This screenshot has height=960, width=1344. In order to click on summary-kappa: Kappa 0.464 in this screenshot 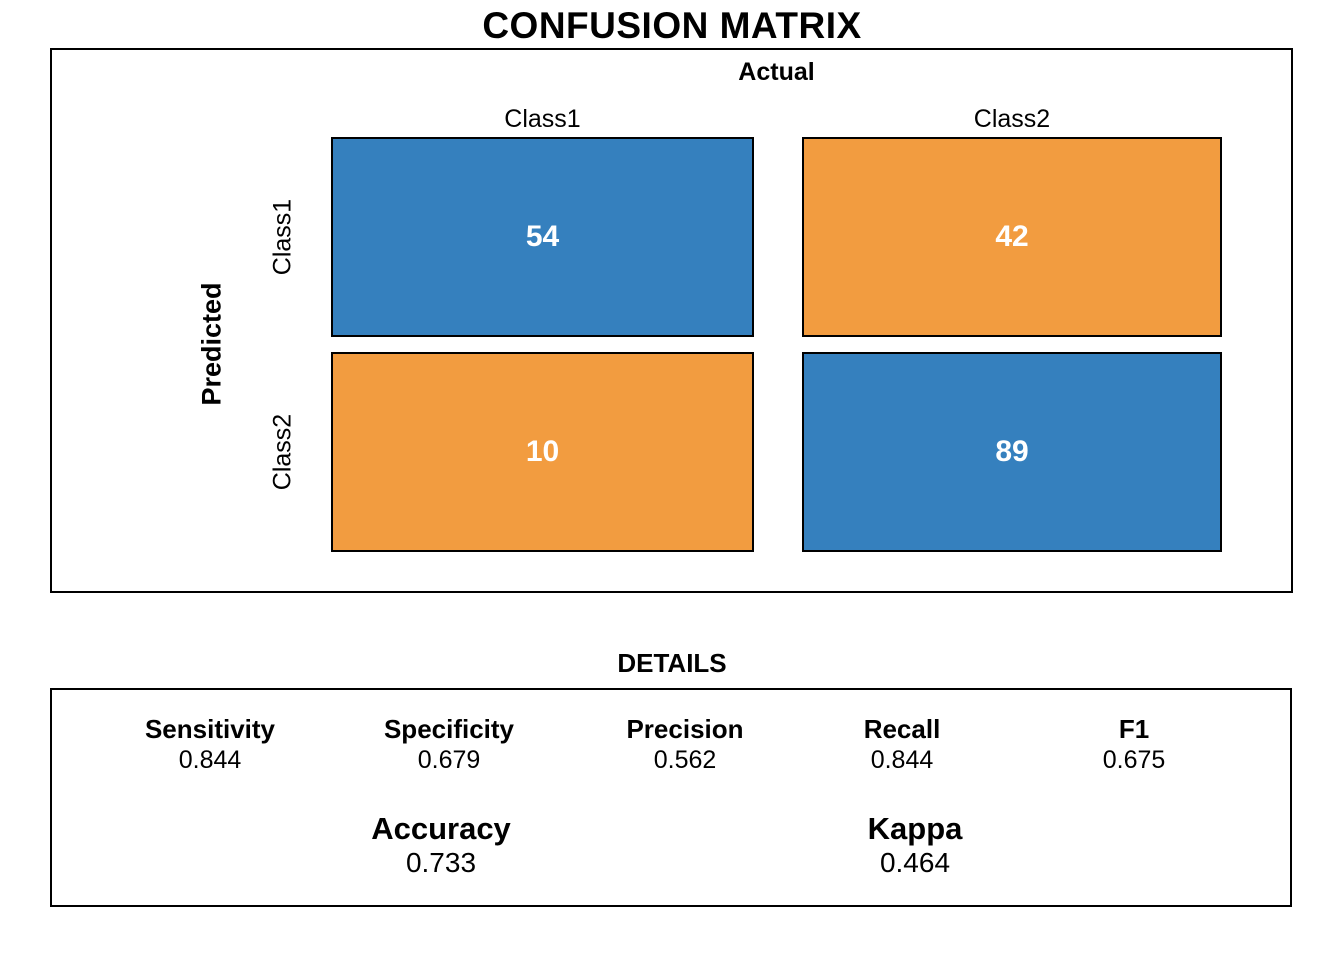, I will do `click(915, 845)`.